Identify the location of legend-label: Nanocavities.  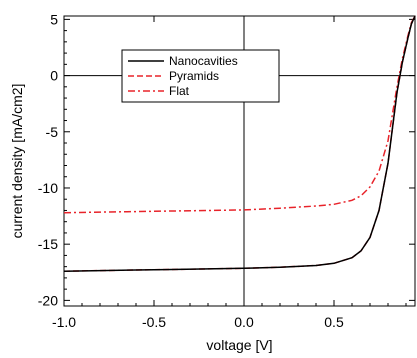
(203, 61).